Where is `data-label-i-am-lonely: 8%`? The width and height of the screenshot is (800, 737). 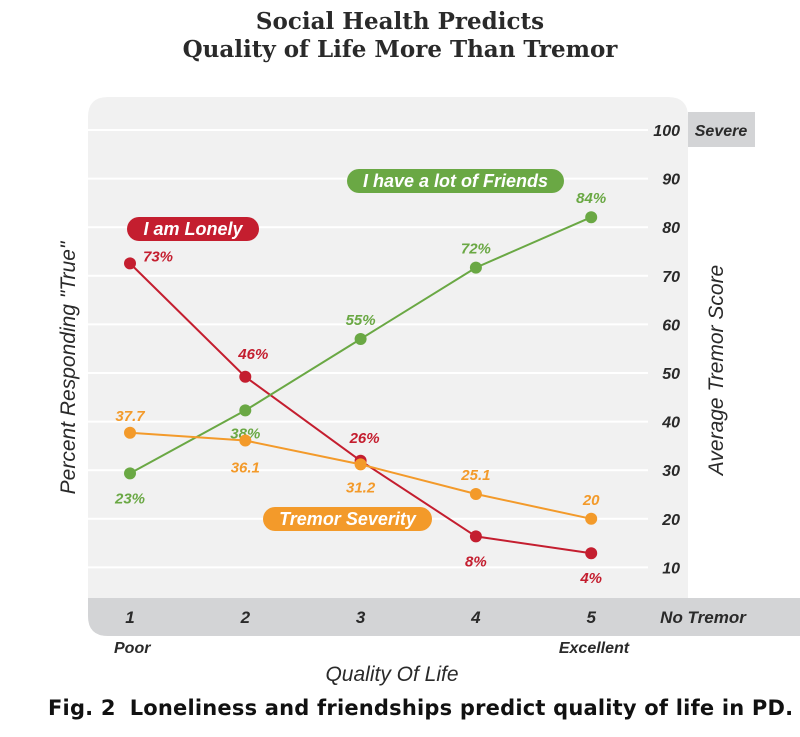
data-label-i-am-lonely: 8% is located at coordinates (476, 561).